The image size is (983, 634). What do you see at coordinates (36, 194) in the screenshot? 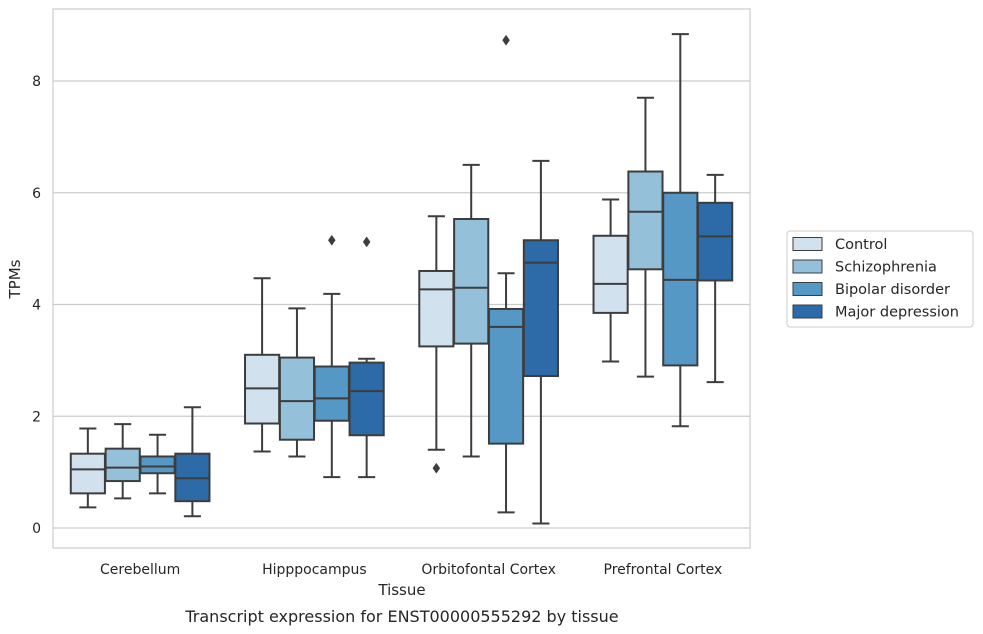
I see `y-tick-label: 6` at bounding box center [36, 194].